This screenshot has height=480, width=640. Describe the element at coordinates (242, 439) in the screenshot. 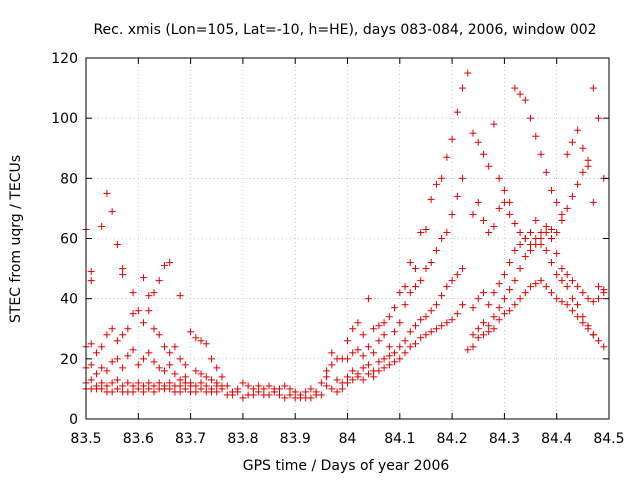

I see `x-tick-label: 83.8` at that location.